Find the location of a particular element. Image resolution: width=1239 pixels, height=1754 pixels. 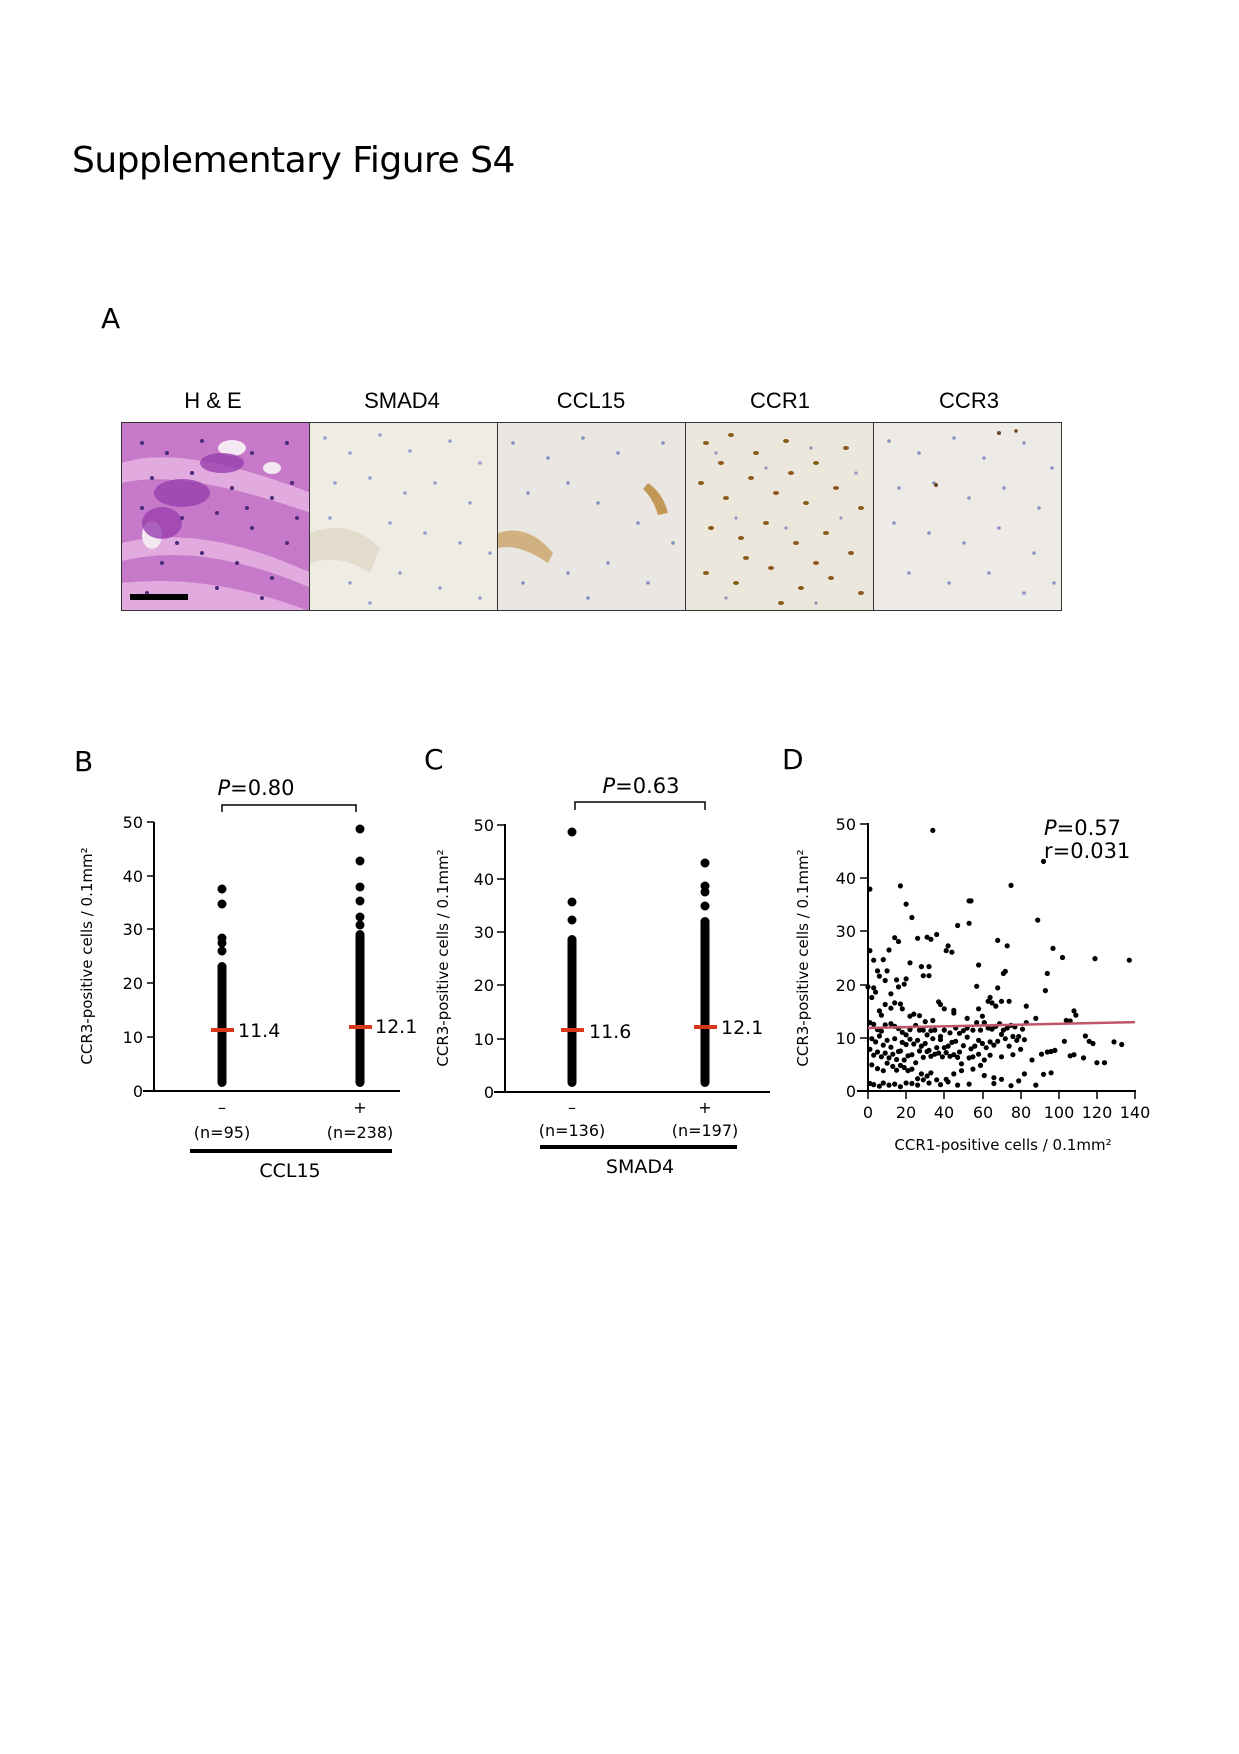

panel-c-letter: C is located at coordinates (434, 759).